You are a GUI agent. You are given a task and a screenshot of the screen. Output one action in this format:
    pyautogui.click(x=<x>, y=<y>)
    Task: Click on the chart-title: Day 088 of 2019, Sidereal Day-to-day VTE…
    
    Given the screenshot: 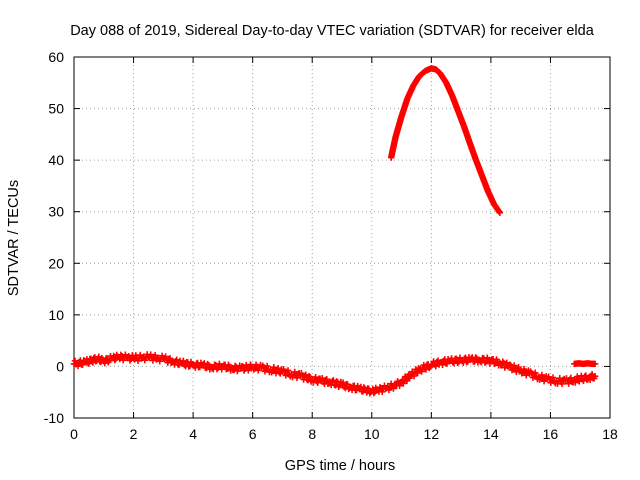 What is the action you would take?
    pyautogui.click(x=332, y=31)
    